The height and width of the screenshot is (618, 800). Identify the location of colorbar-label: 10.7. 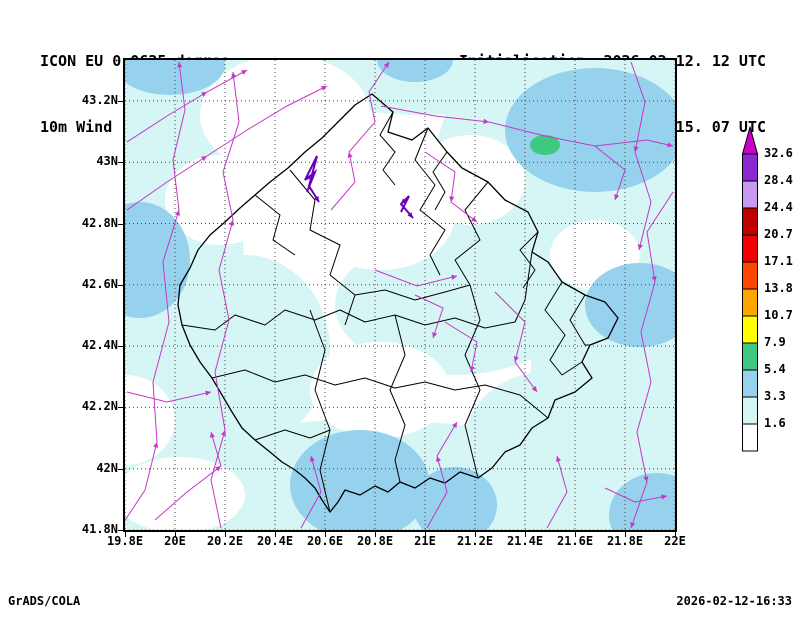
(778, 315).